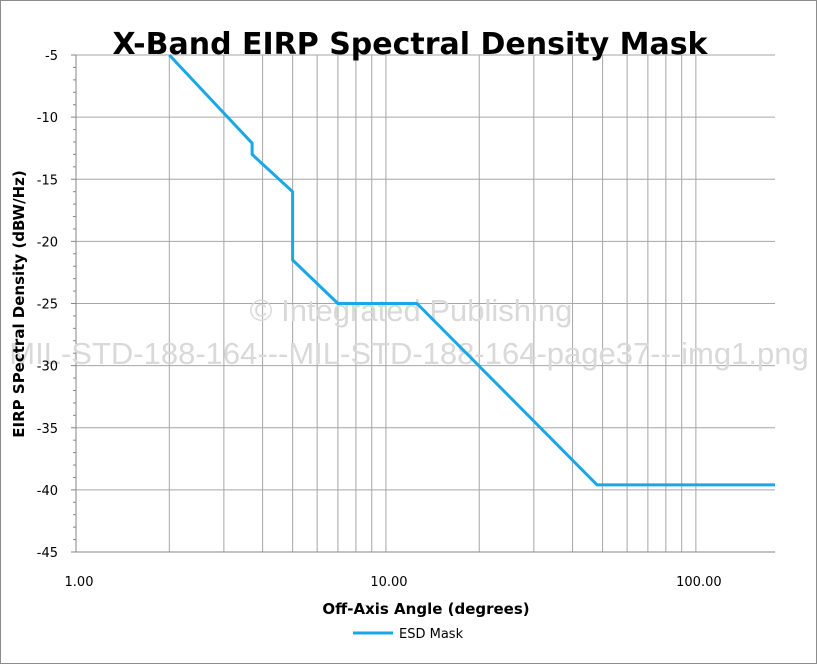 Image resolution: width=817 pixels, height=668 pixels. Describe the element at coordinates (47, 242) in the screenshot. I see `y-tick-label: -20` at that location.